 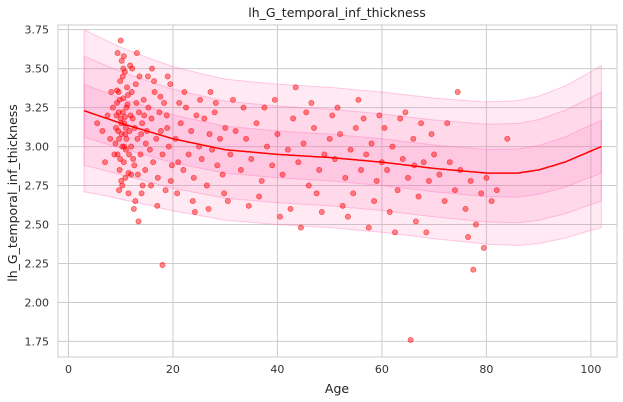 I want to click on x-axis-ticks: 0 20 40 60 80 100, so click(x=333, y=369).